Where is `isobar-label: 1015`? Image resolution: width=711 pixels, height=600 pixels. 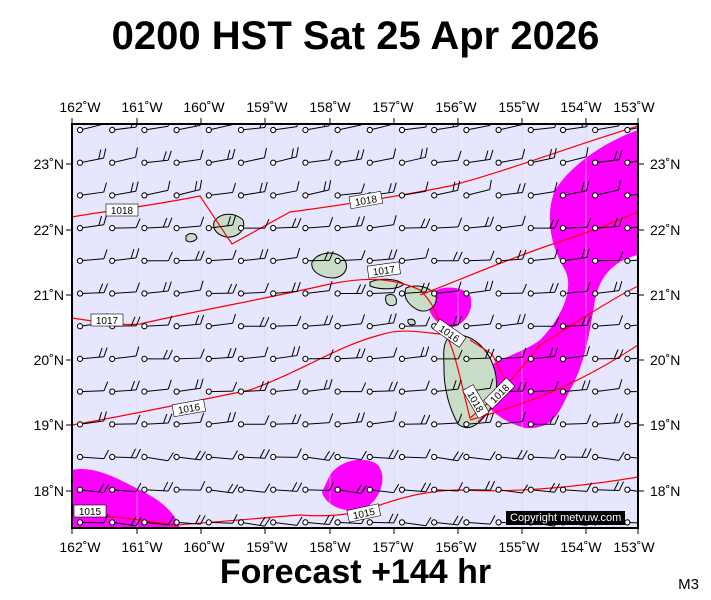
isobar-label: 1015 is located at coordinates (364, 514).